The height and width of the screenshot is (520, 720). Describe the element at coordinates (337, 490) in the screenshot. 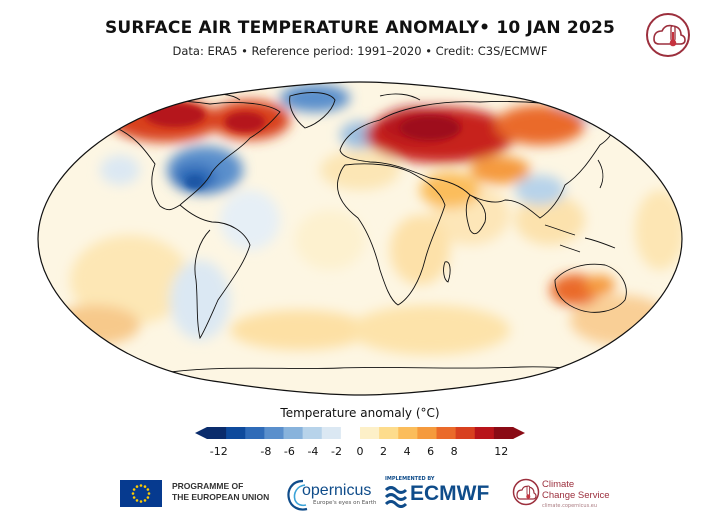

I see `copernicus-wordmark: opernicus` at that location.